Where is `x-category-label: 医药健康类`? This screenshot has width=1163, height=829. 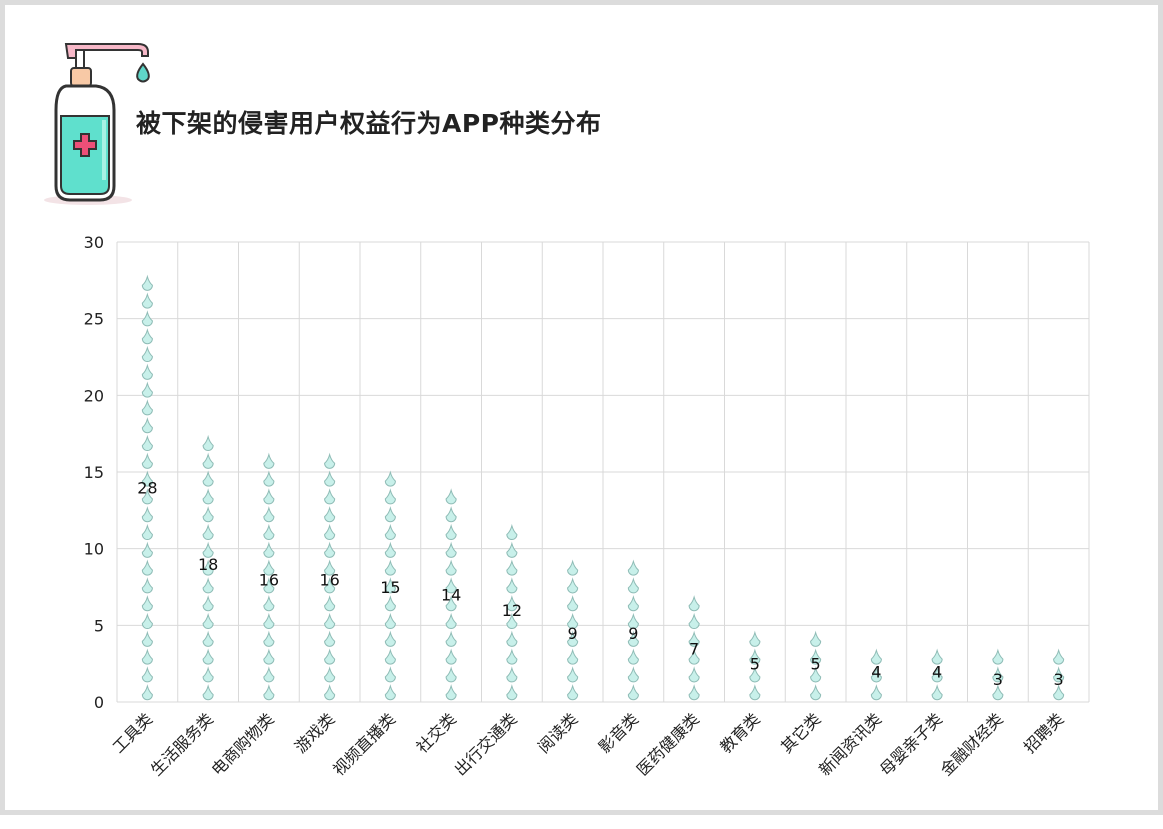
x-category-label: 医药健康类 is located at coordinates (668, 744).